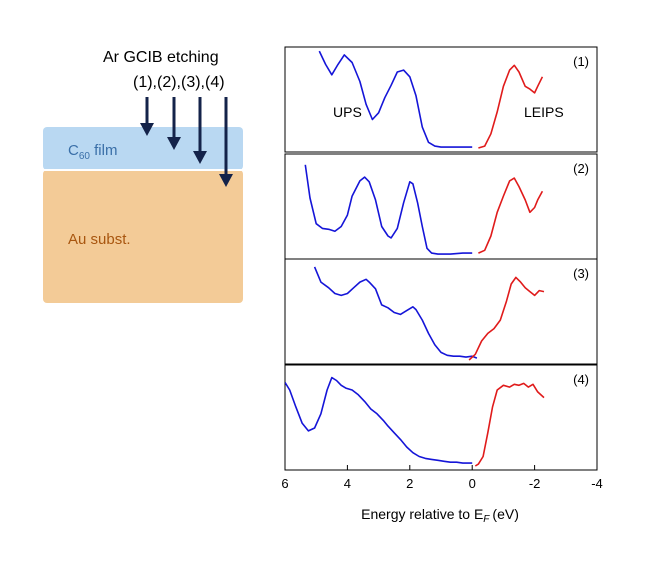 The height and width of the screenshot is (570, 650). Describe the element at coordinates (186, 142) in the screenshot. I see `etching-arrows` at that location.